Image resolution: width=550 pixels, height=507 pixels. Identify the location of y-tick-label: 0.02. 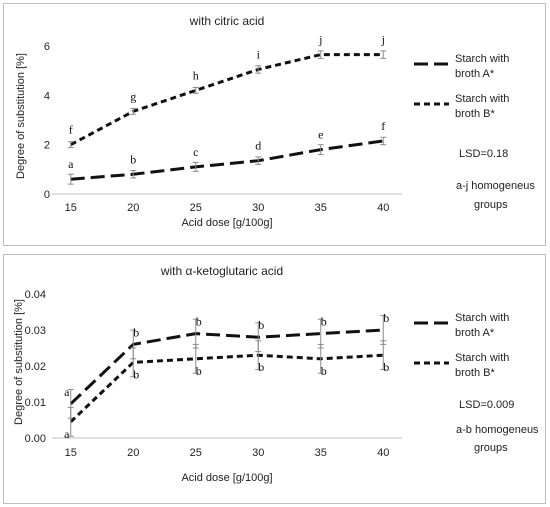
(35, 367).